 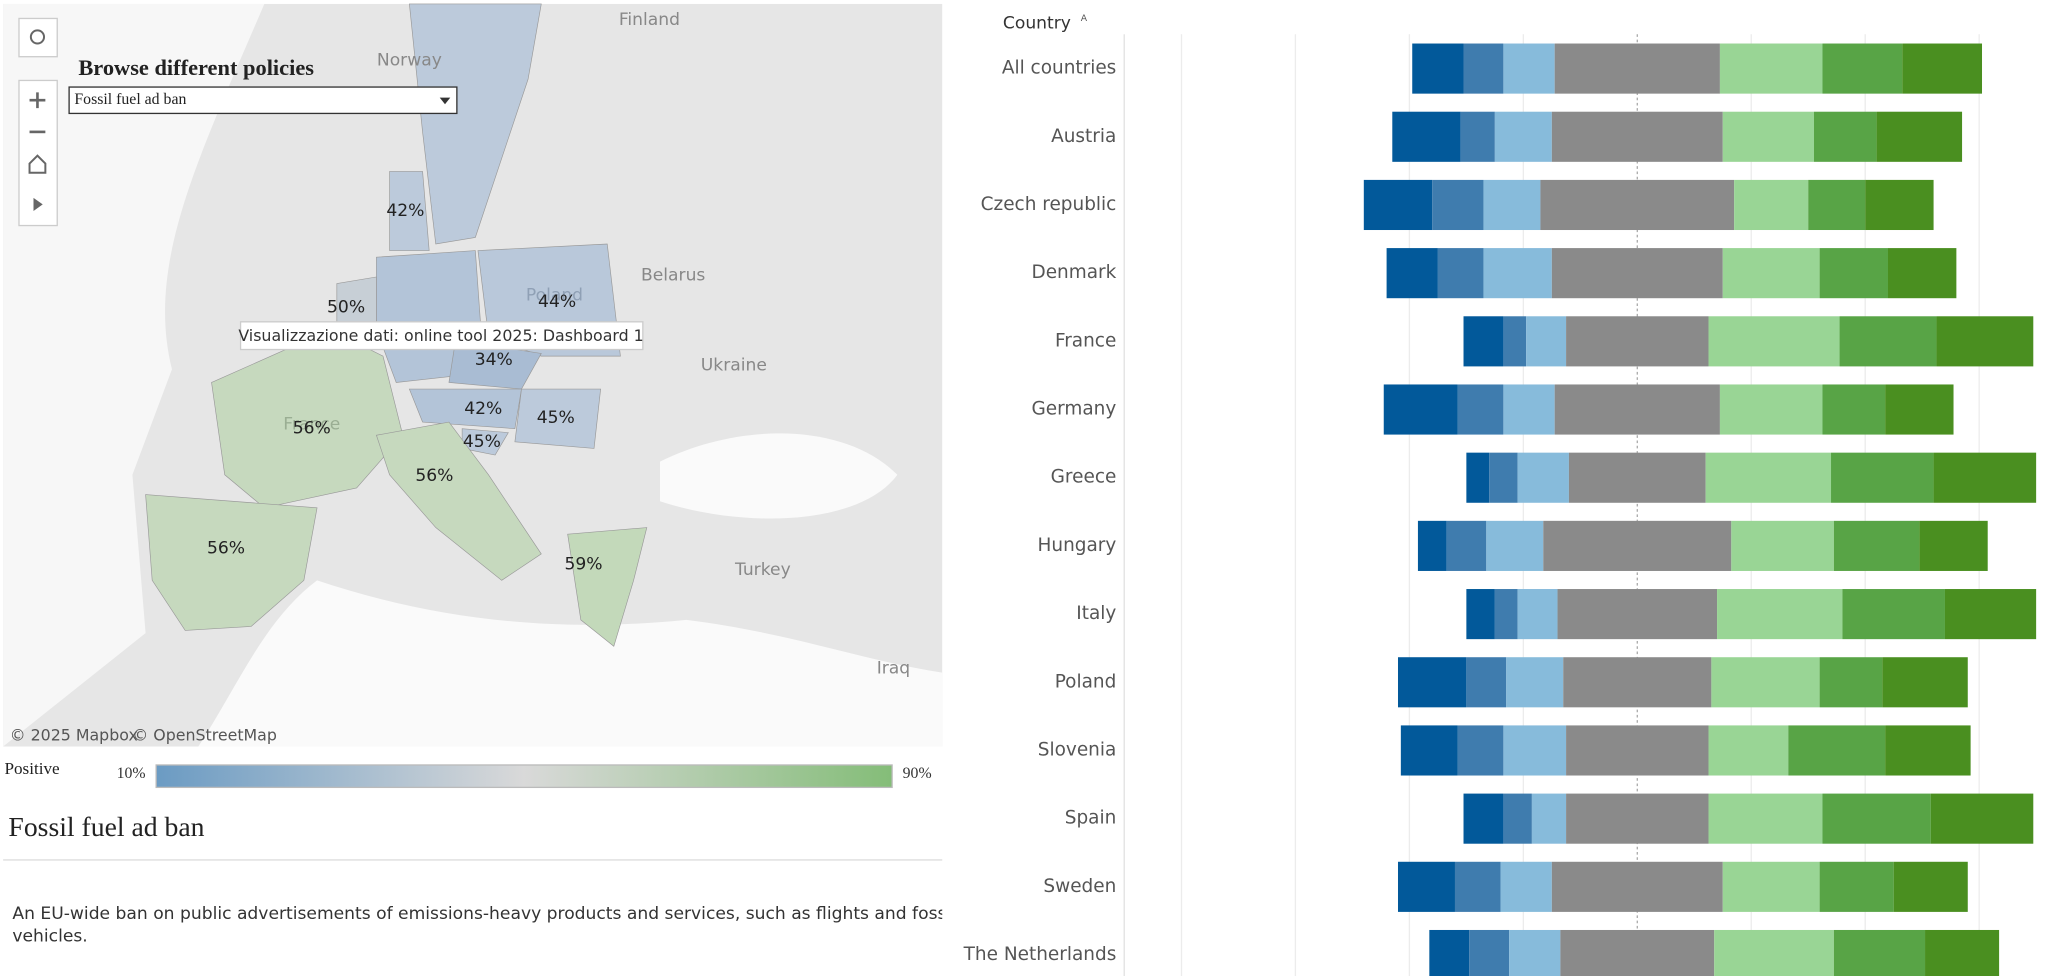 I want to click on category-label: Poland, so click(x=1086, y=681).